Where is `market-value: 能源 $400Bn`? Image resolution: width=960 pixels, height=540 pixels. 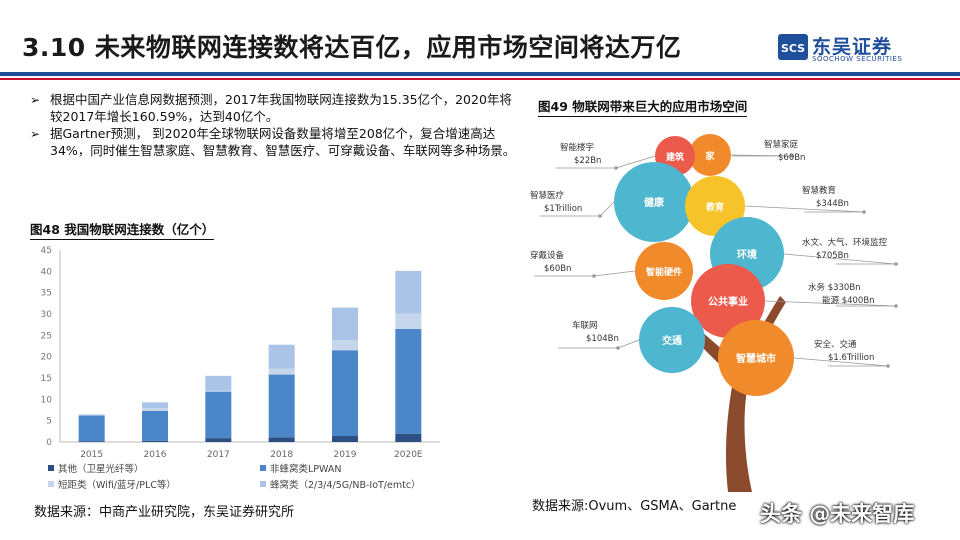 market-value: 能源 $400Bn is located at coordinates (848, 300).